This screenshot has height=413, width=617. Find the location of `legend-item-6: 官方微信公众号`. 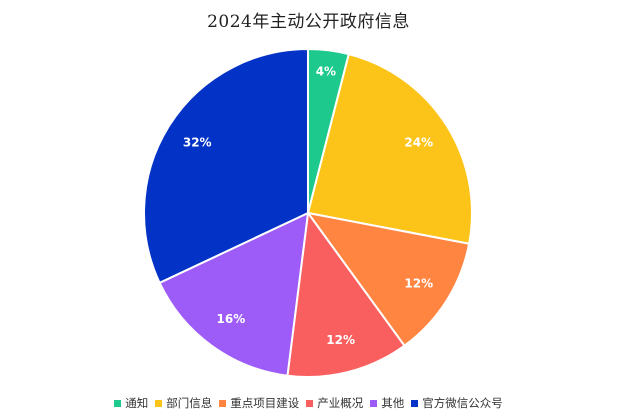

legend-item-6: 官方微信公众号 is located at coordinates (457, 403).